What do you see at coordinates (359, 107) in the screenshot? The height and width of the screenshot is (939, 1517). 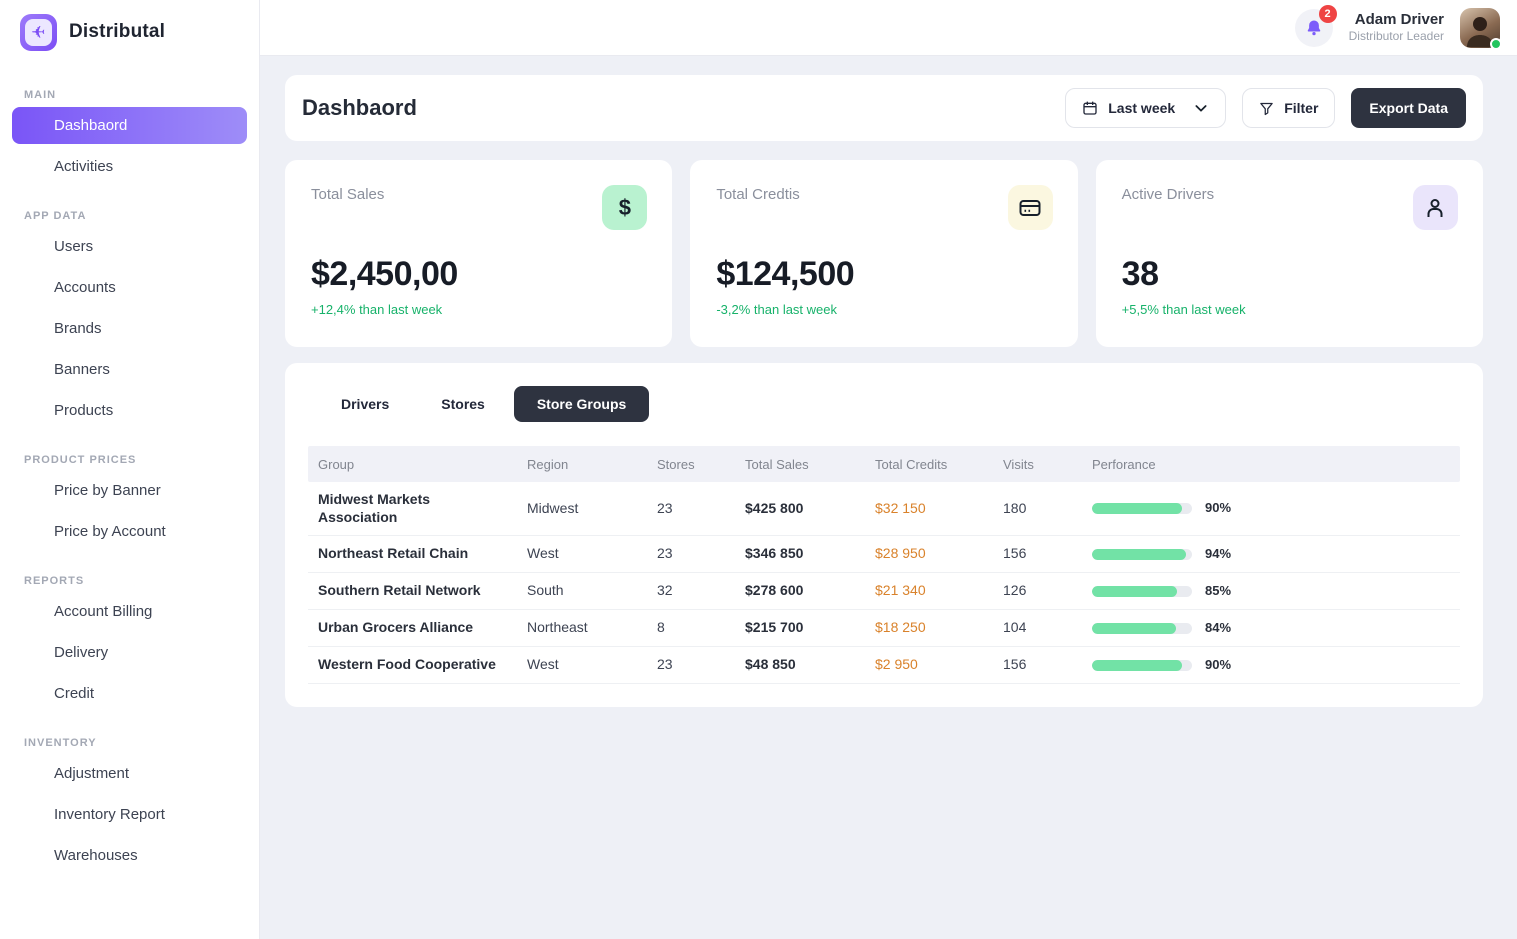 I see `page-title: Dashbaord` at bounding box center [359, 107].